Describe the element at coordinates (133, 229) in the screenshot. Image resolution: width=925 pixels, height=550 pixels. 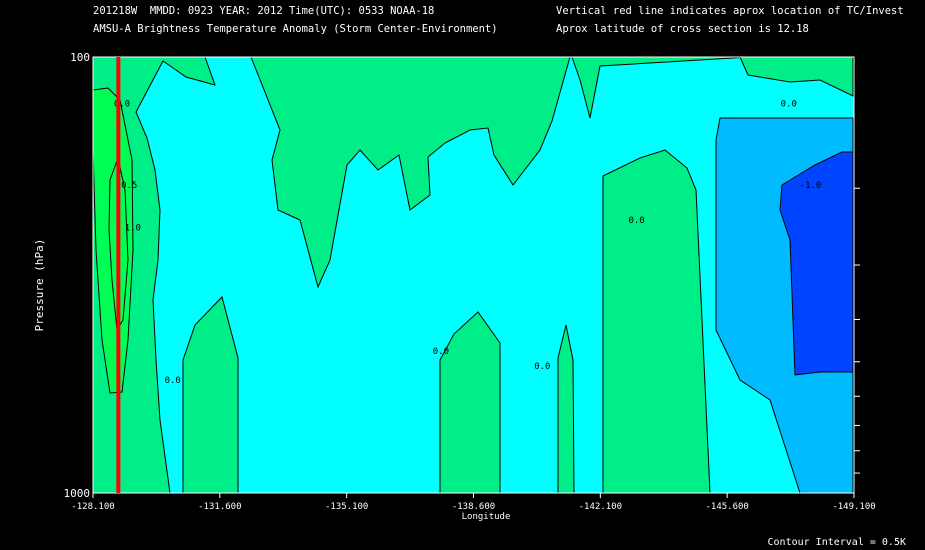
I see `contour-label: 1.0` at that location.